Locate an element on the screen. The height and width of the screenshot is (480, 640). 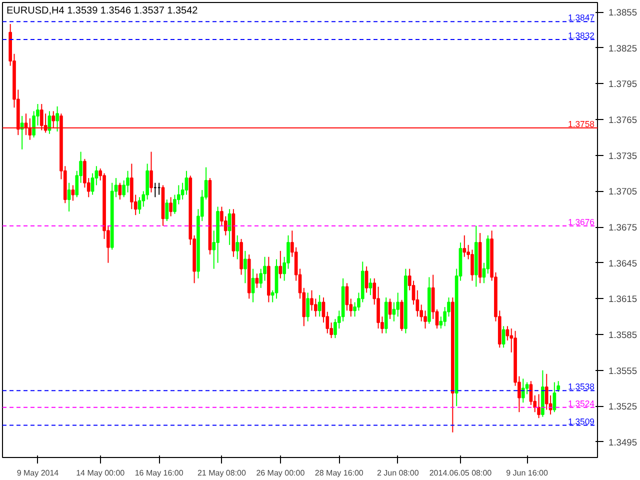
x-tick-label: 16 May 16:00 is located at coordinates (159, 473).